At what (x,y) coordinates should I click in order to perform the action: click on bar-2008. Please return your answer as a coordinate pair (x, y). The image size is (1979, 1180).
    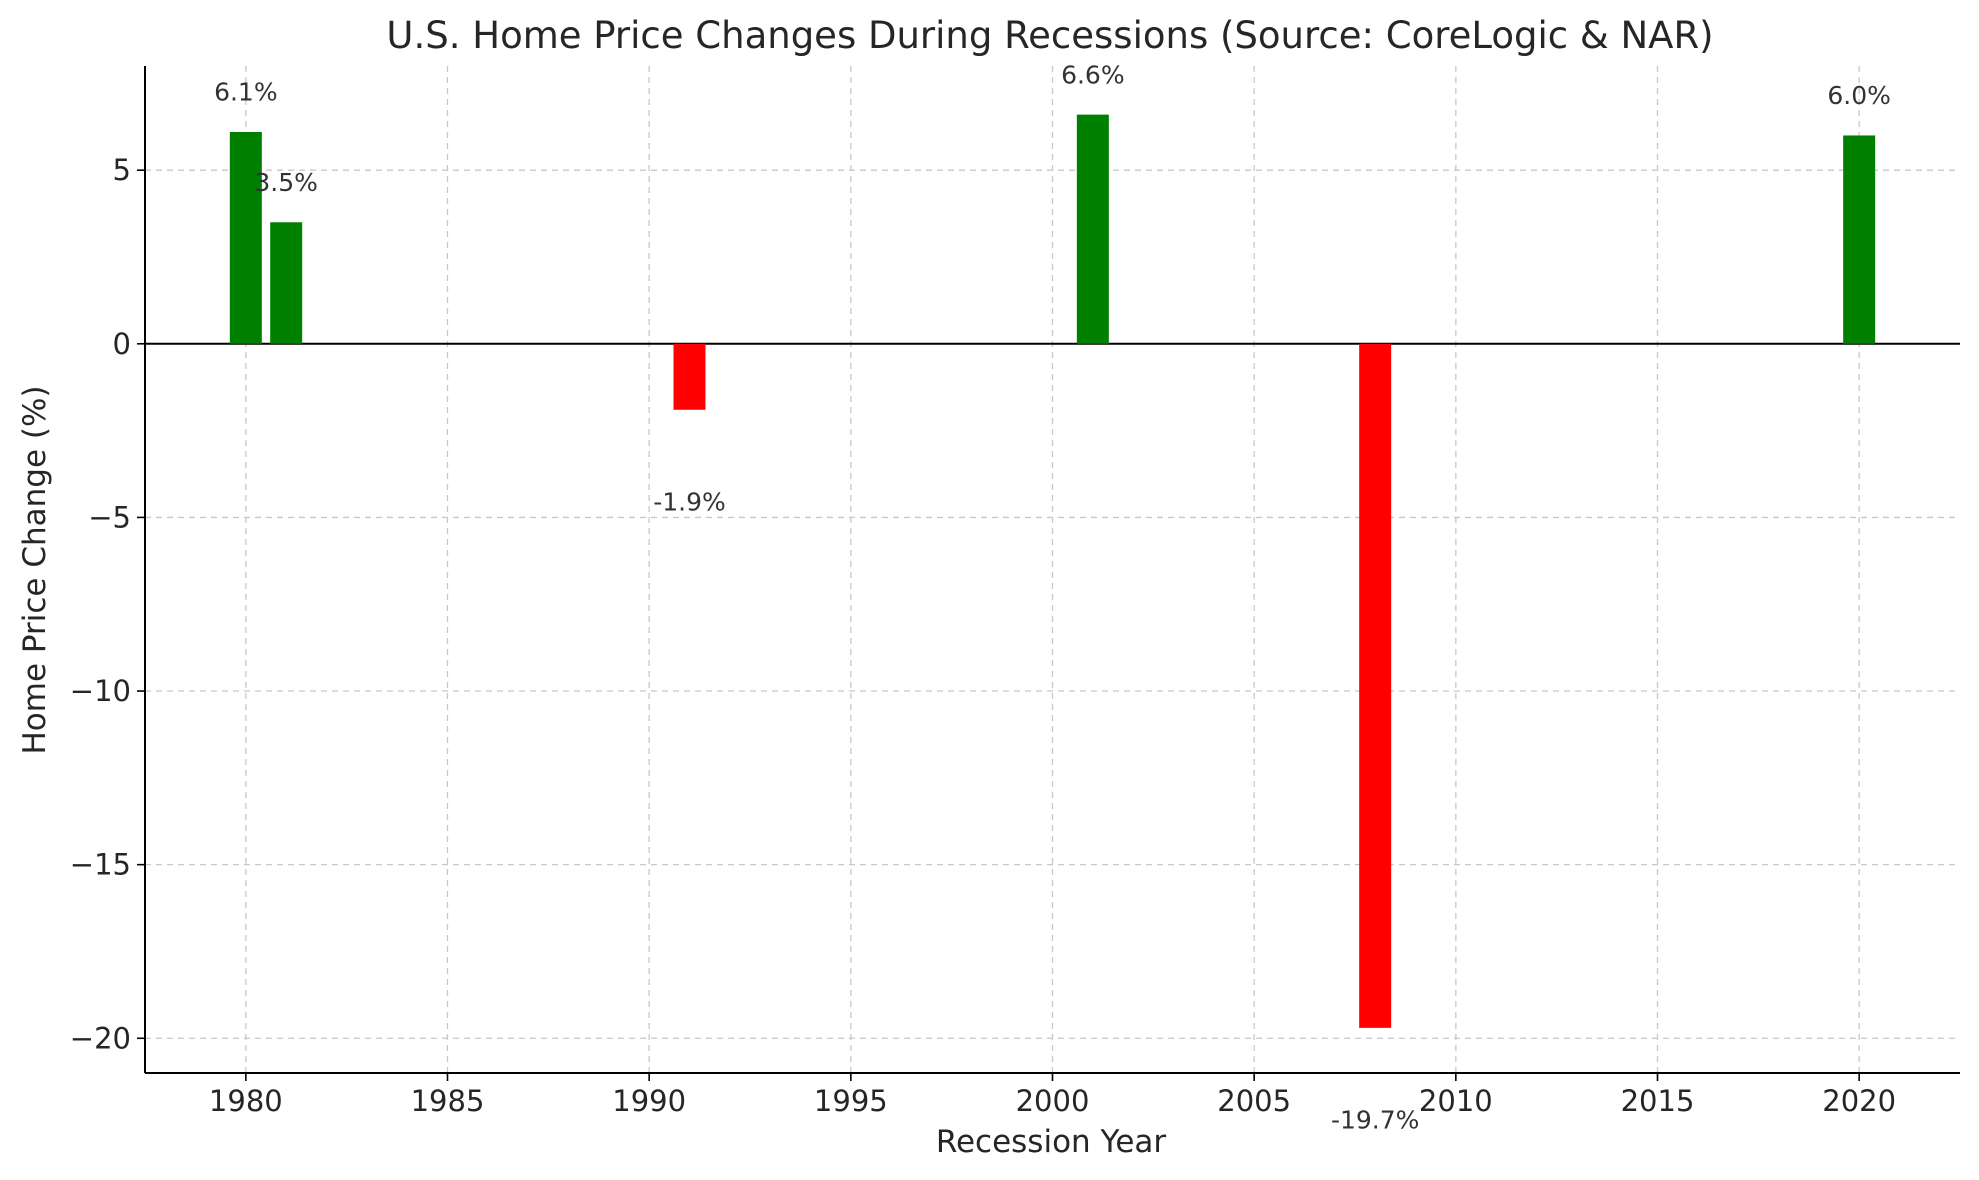
    Looking at the image, I should click on (1375, 685).